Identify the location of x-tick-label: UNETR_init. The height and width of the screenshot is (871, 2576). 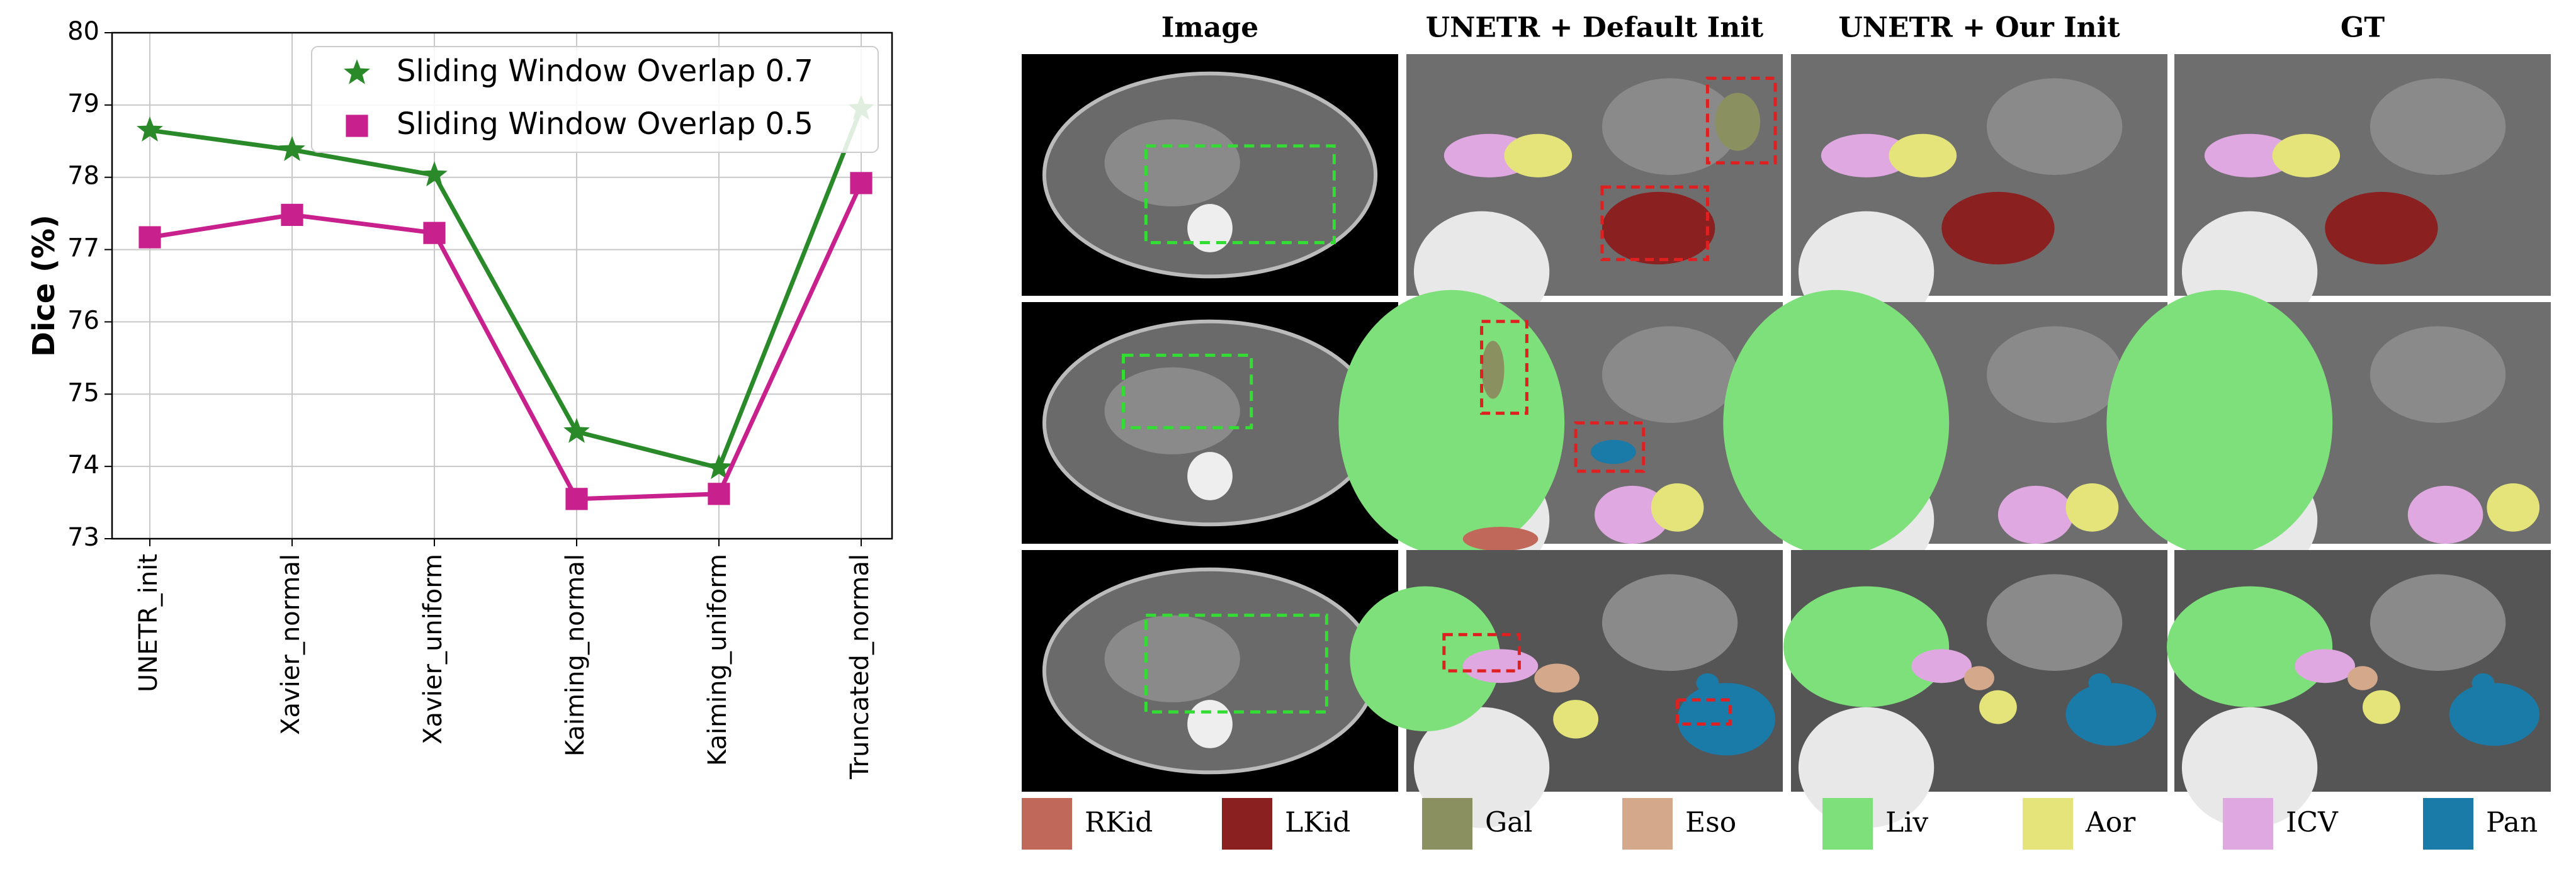
(148, 623).